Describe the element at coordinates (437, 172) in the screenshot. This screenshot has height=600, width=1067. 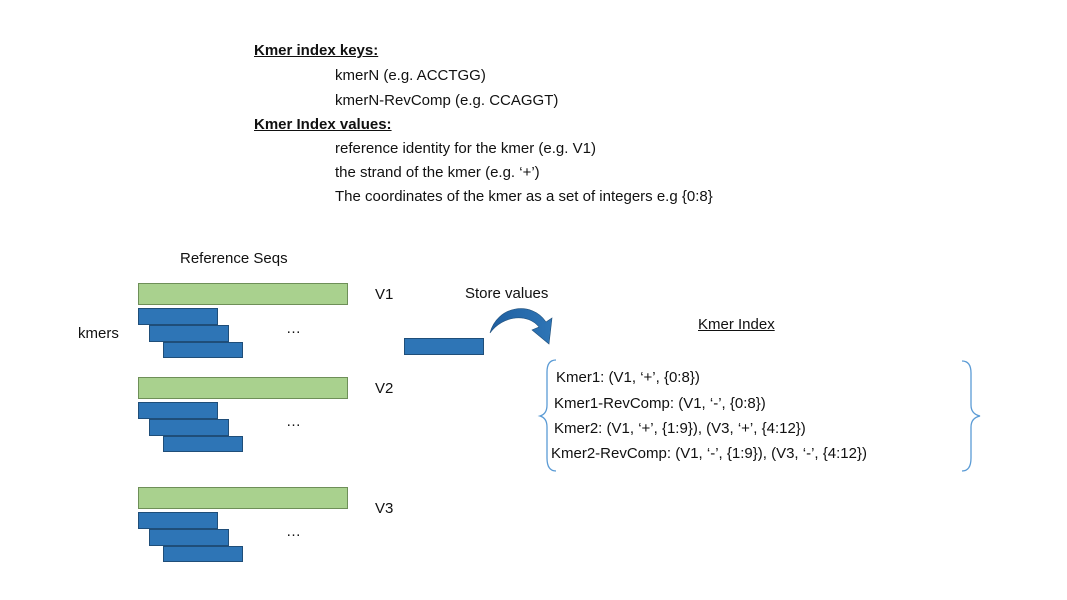
I see `value-strand: the strand of the kmer (e.g. ‘+’)` at that location.